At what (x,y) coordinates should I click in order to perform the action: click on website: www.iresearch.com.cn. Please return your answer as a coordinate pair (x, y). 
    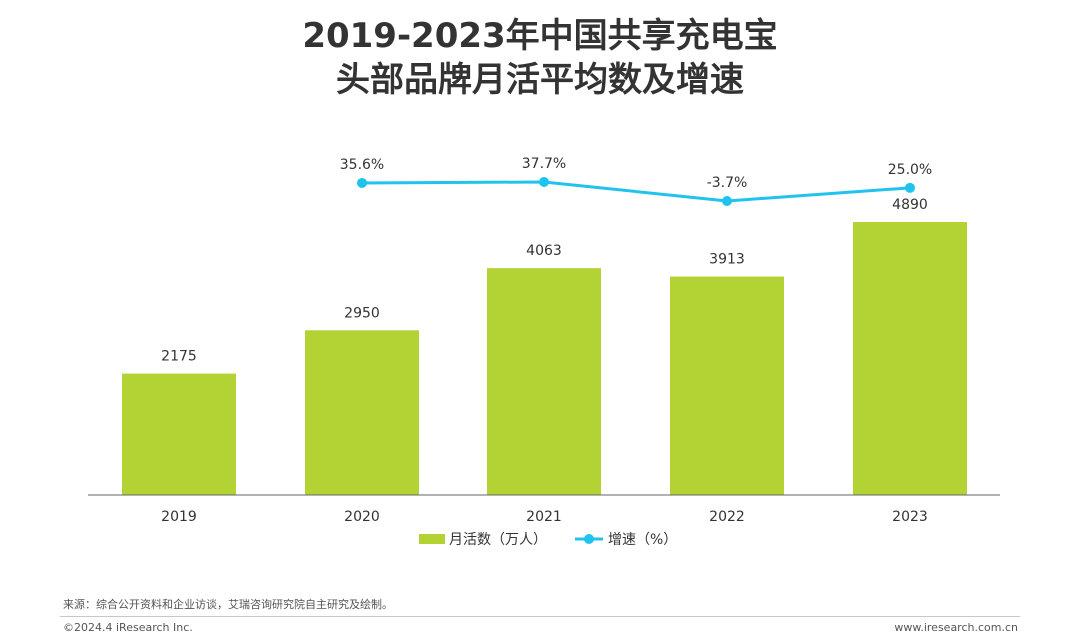
    Looking at the image, I should click on (956, 627).